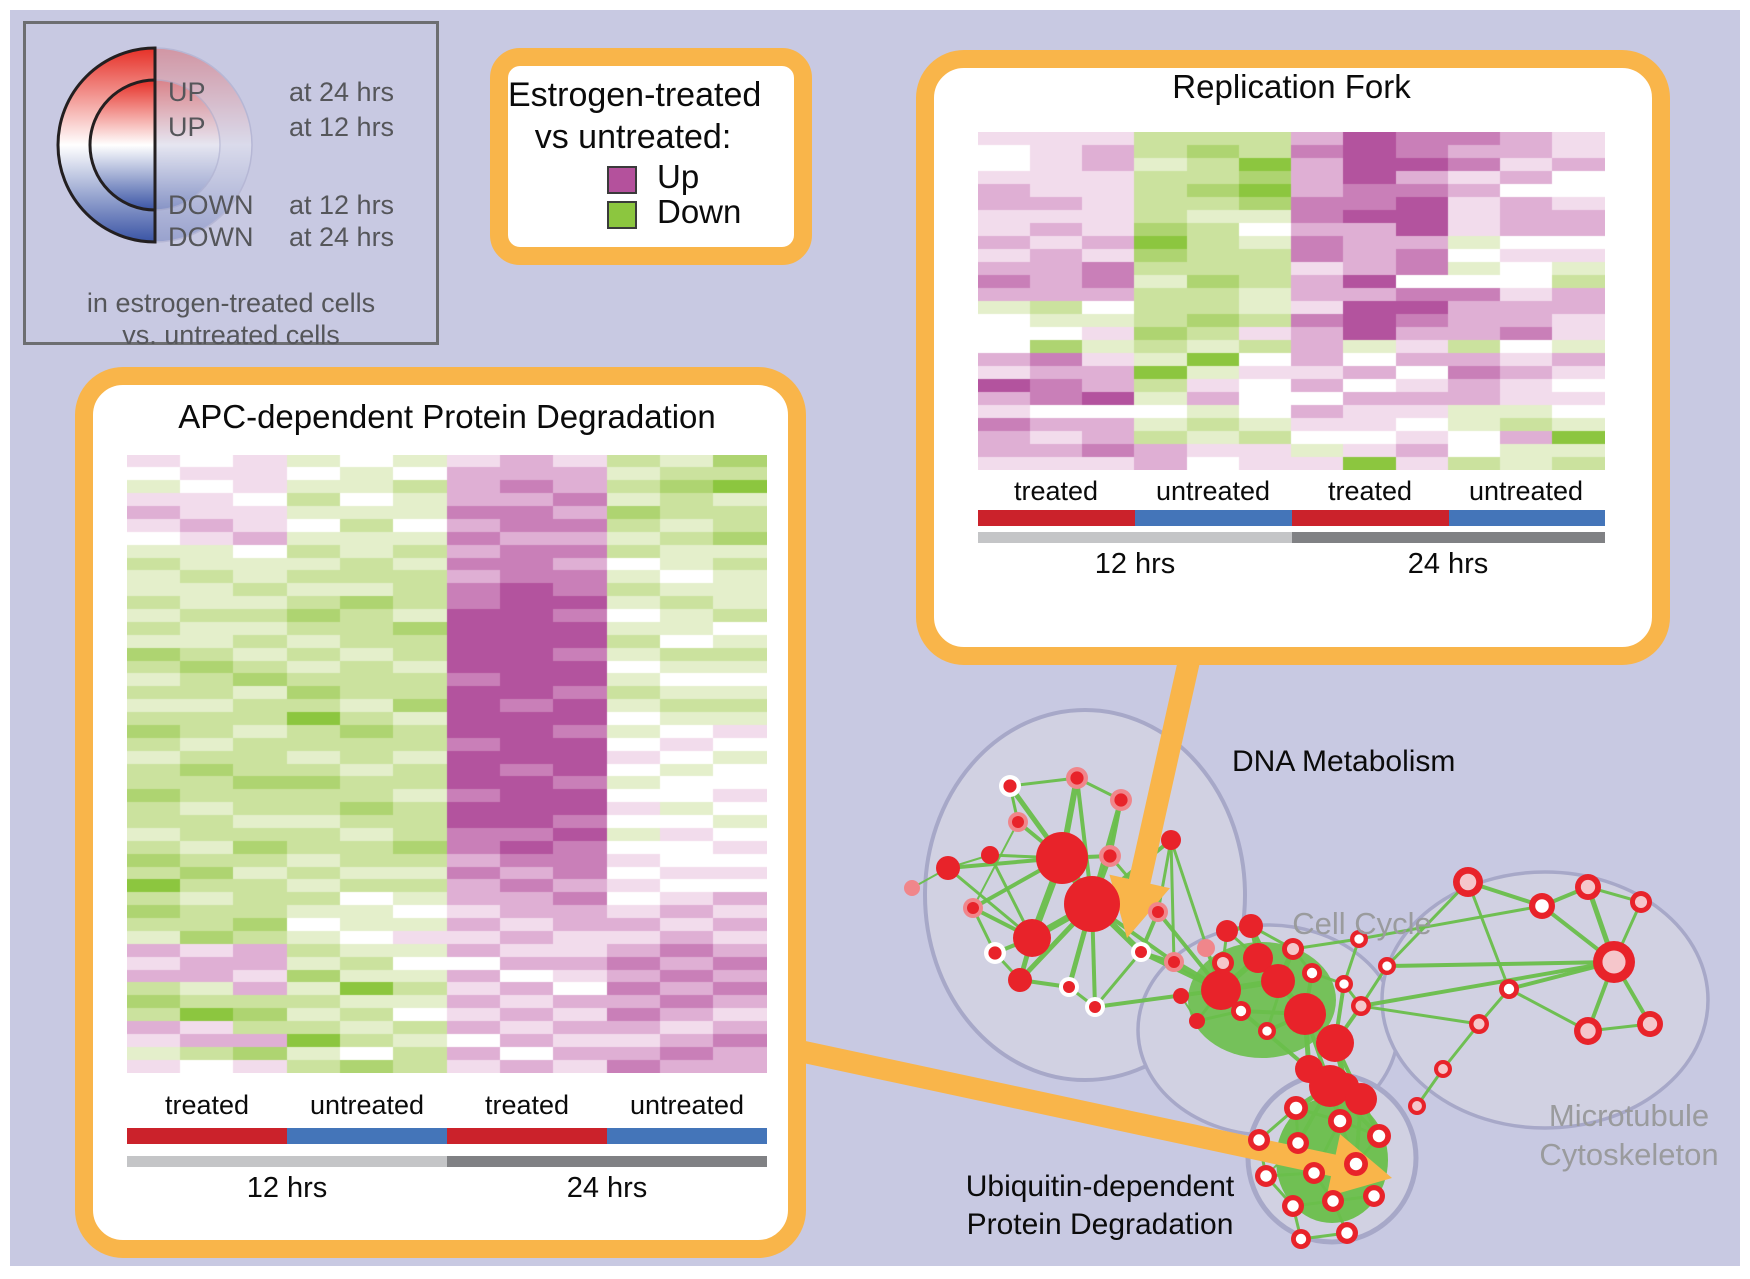 This screenshot has width=1750, height=1279. I want to click on down-label: Down, so click(699, 211).